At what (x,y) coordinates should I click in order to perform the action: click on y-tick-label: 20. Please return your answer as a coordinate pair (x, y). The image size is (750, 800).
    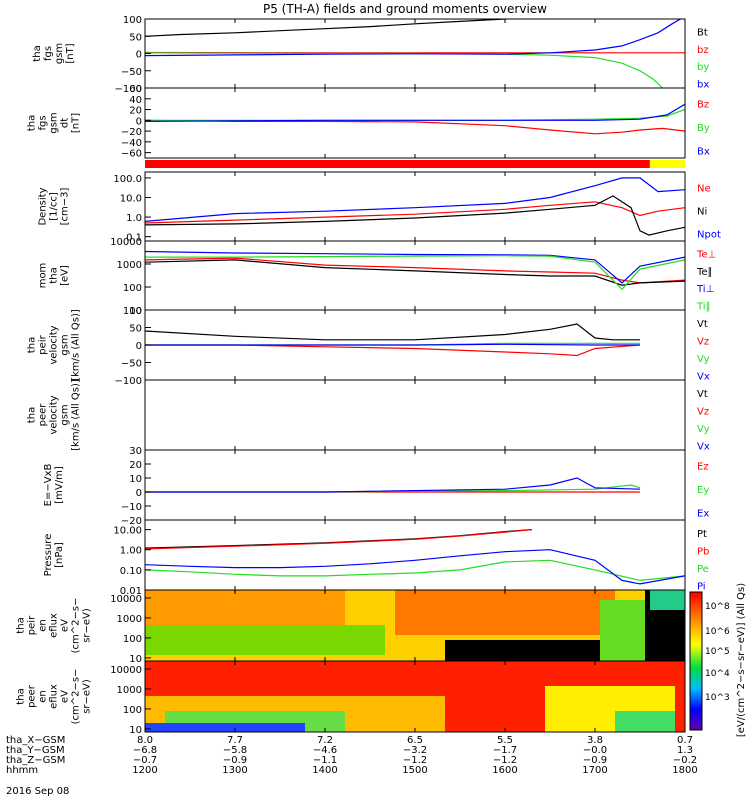
    Looking at the image, I should click on (135, 111).